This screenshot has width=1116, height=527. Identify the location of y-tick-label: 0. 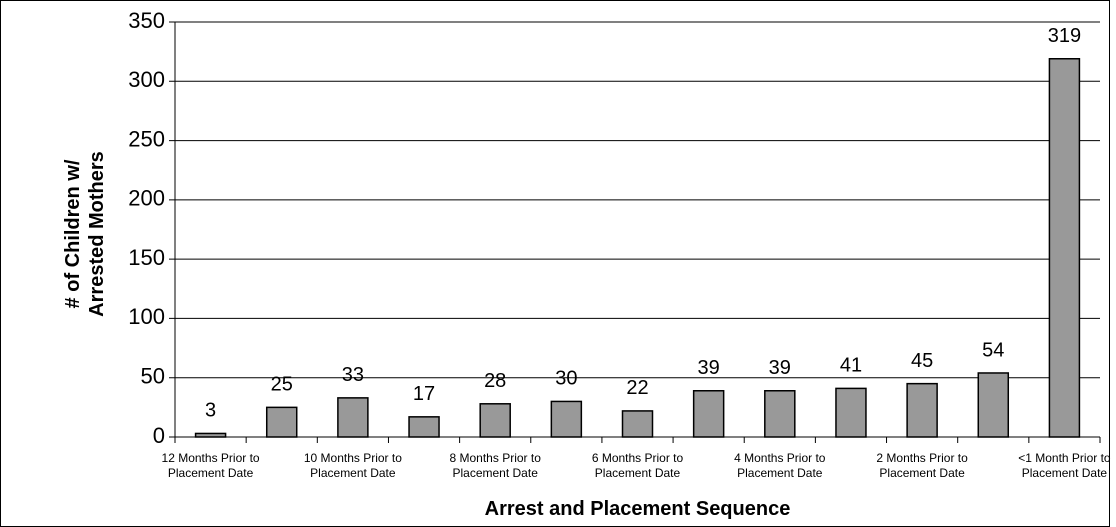
(159, 435).